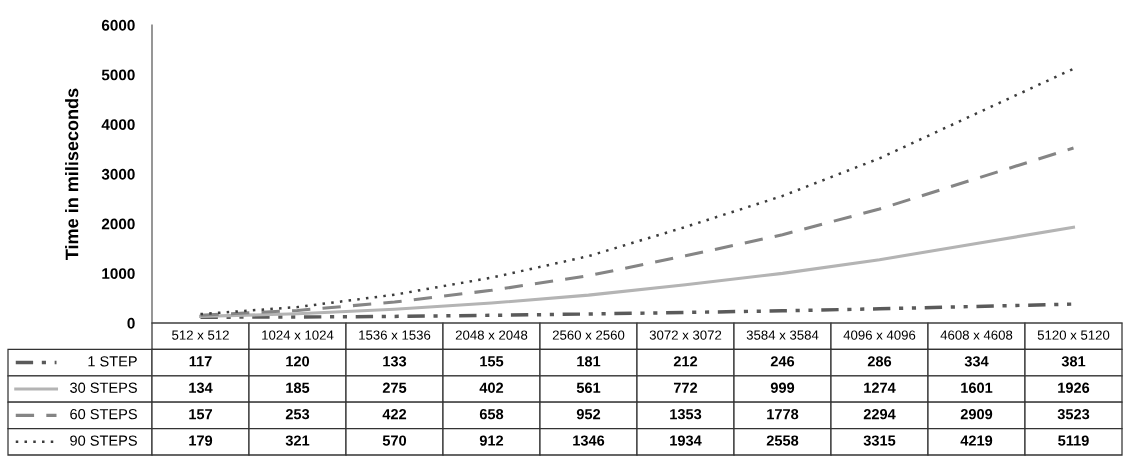 The width and height of the screenshot is (1127, 457). I want to click on data-label: 1778, so click(783, 414).